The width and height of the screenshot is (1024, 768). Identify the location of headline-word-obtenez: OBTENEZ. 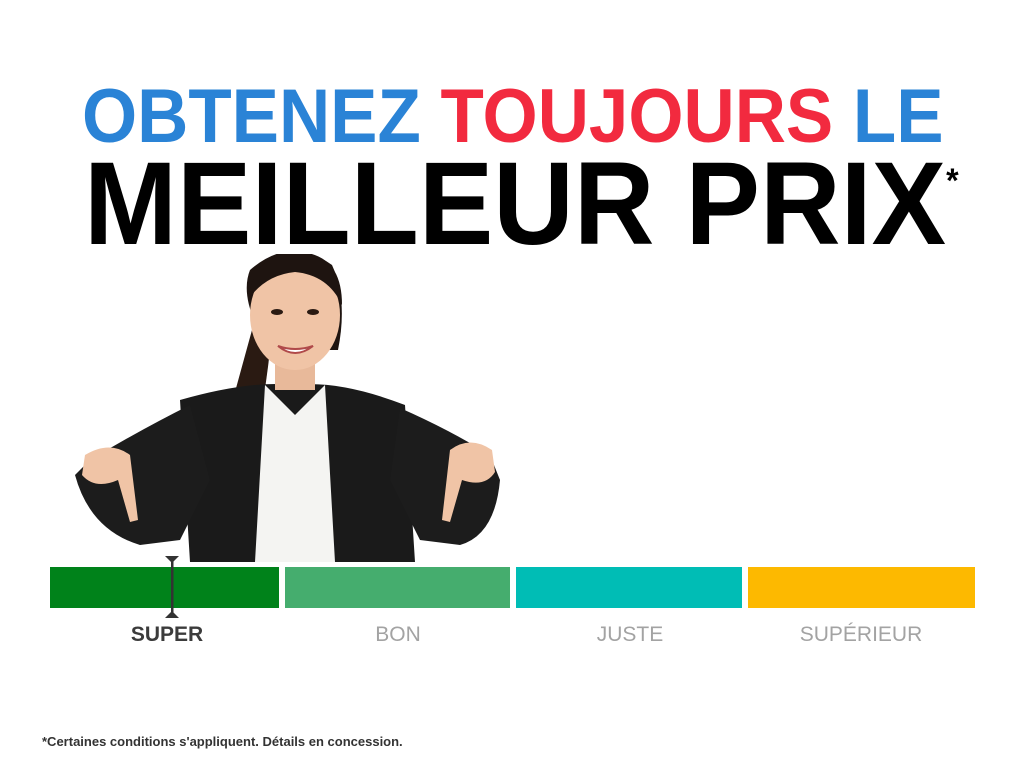
(251, 116).